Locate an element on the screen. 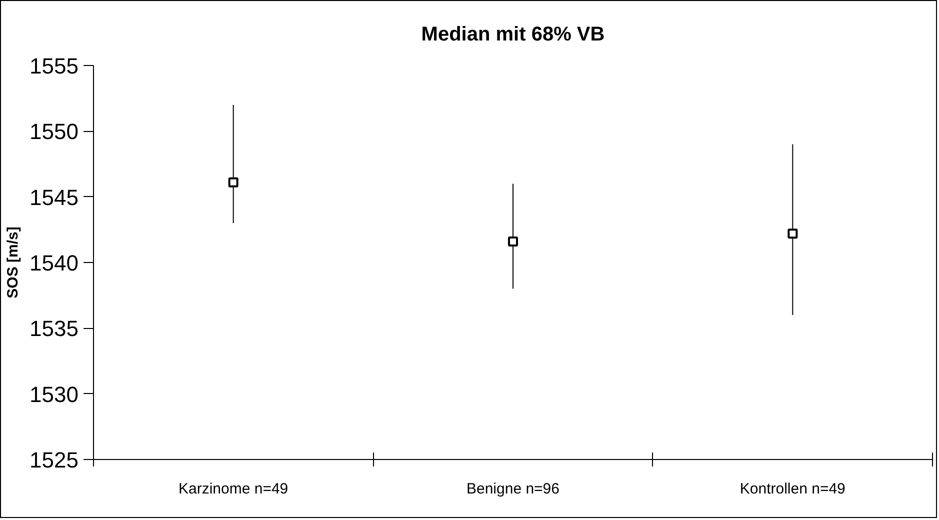 This screenshot has height=520, width=939. y-axis-title: SOS [m/s] is located at coordinates (13, 262).